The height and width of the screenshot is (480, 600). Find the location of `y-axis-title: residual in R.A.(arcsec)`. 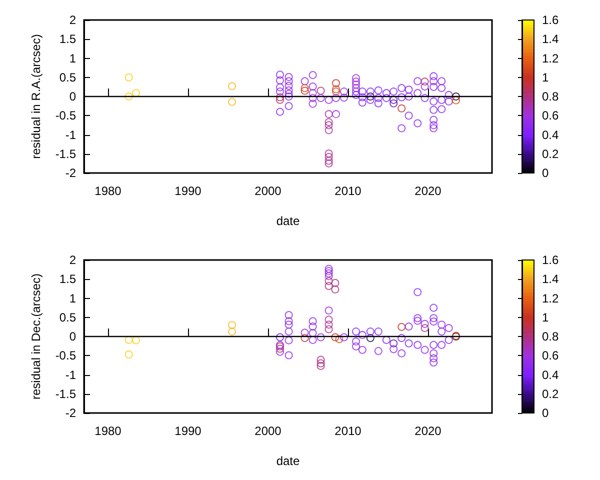

y-axis-title: residual in R.A.(arcsec) is located at coordinates (36, 96).